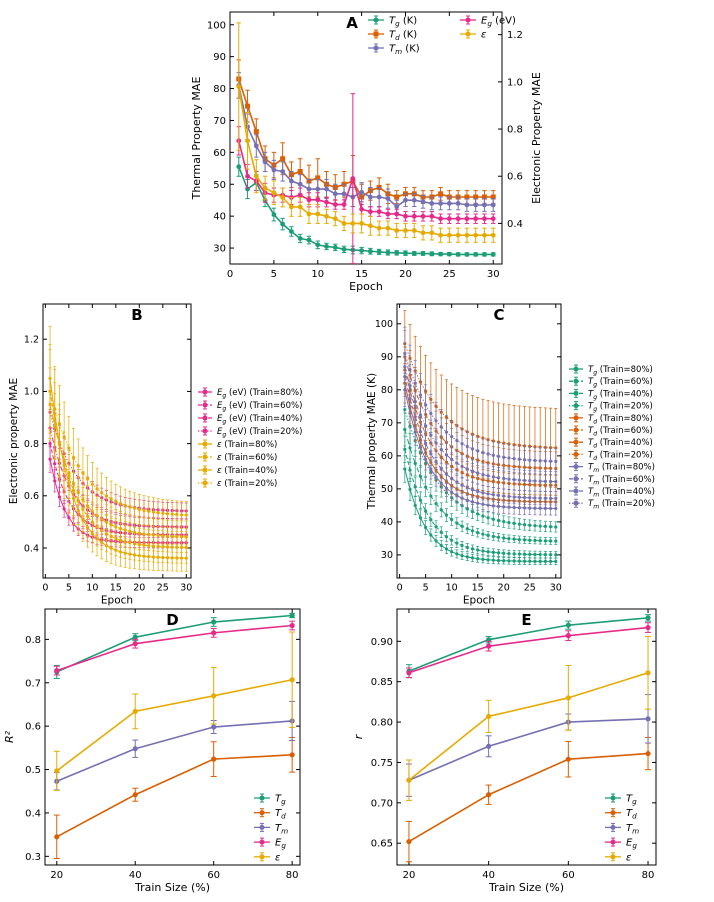  I want to click on y-tick-label: 70, so click(387, 423).